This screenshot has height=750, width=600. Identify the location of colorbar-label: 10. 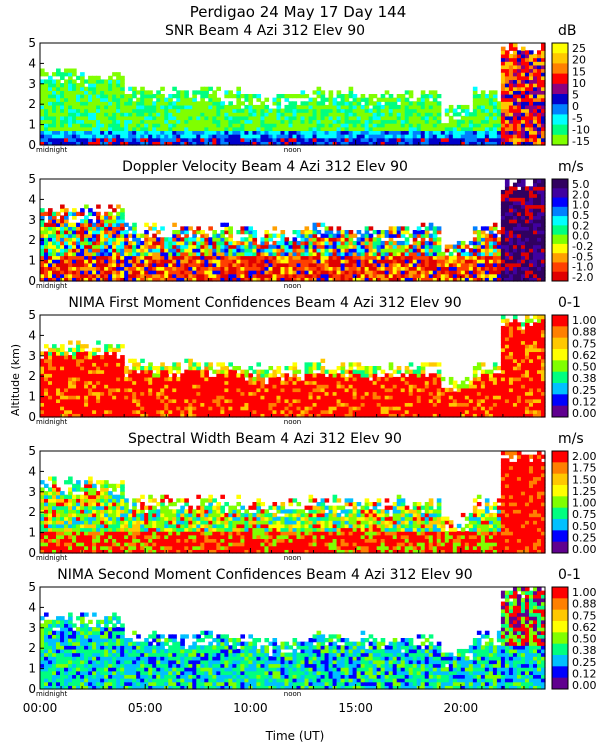
(579, 83).